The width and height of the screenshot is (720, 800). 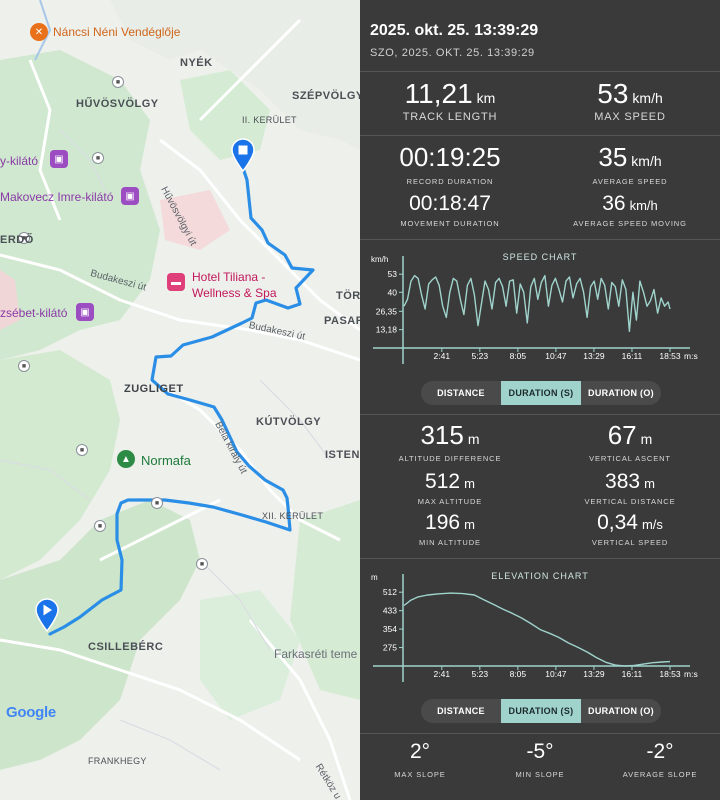 What do you see at coordinates (379, 259) in the screenshot?
I see `speed-chart-y-unit: km/h` at bounding box center [379, 259].